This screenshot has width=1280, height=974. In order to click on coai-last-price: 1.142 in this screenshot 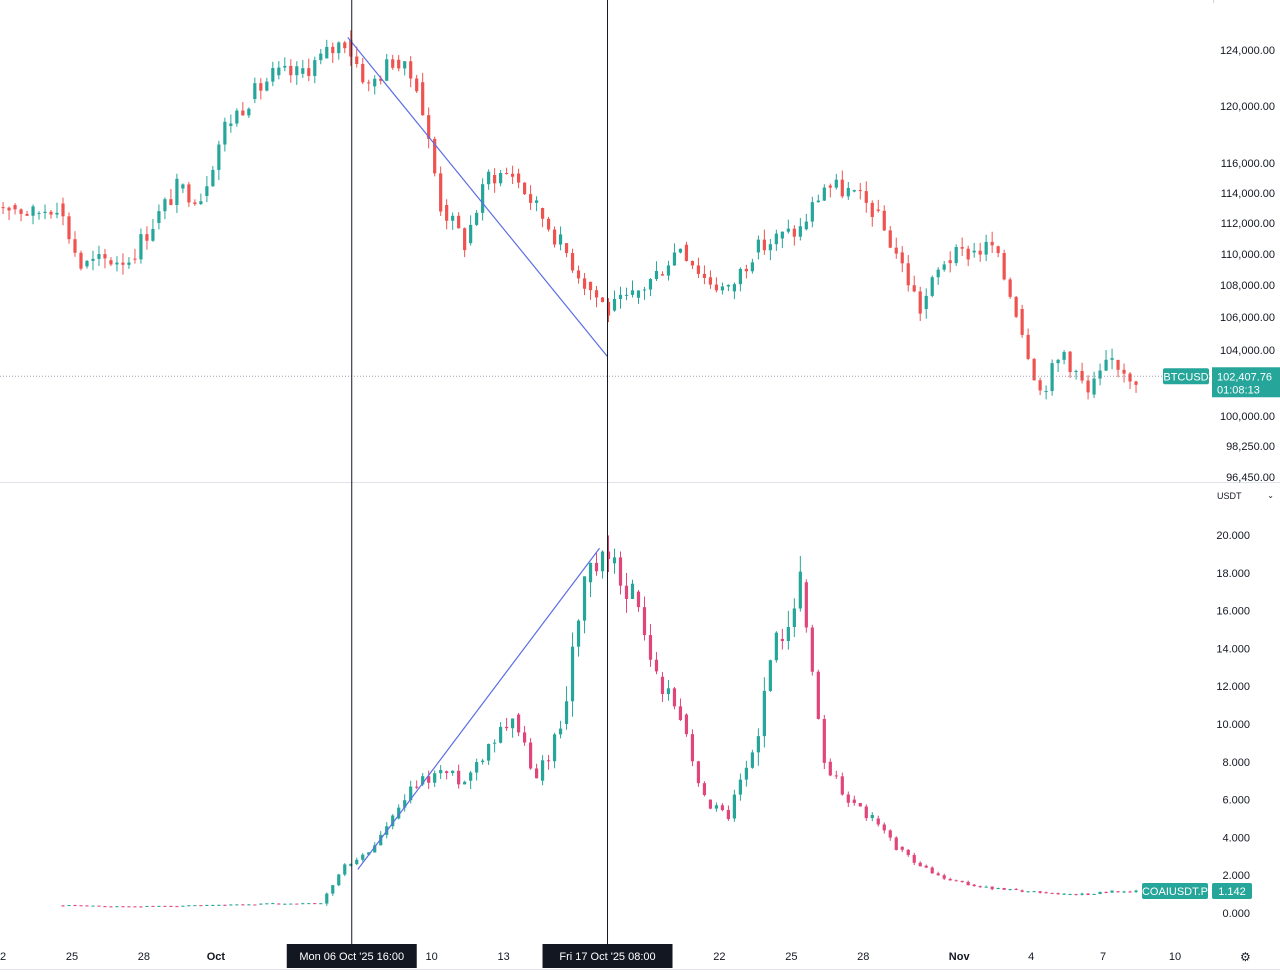, I will do `click(1232, 892)`.